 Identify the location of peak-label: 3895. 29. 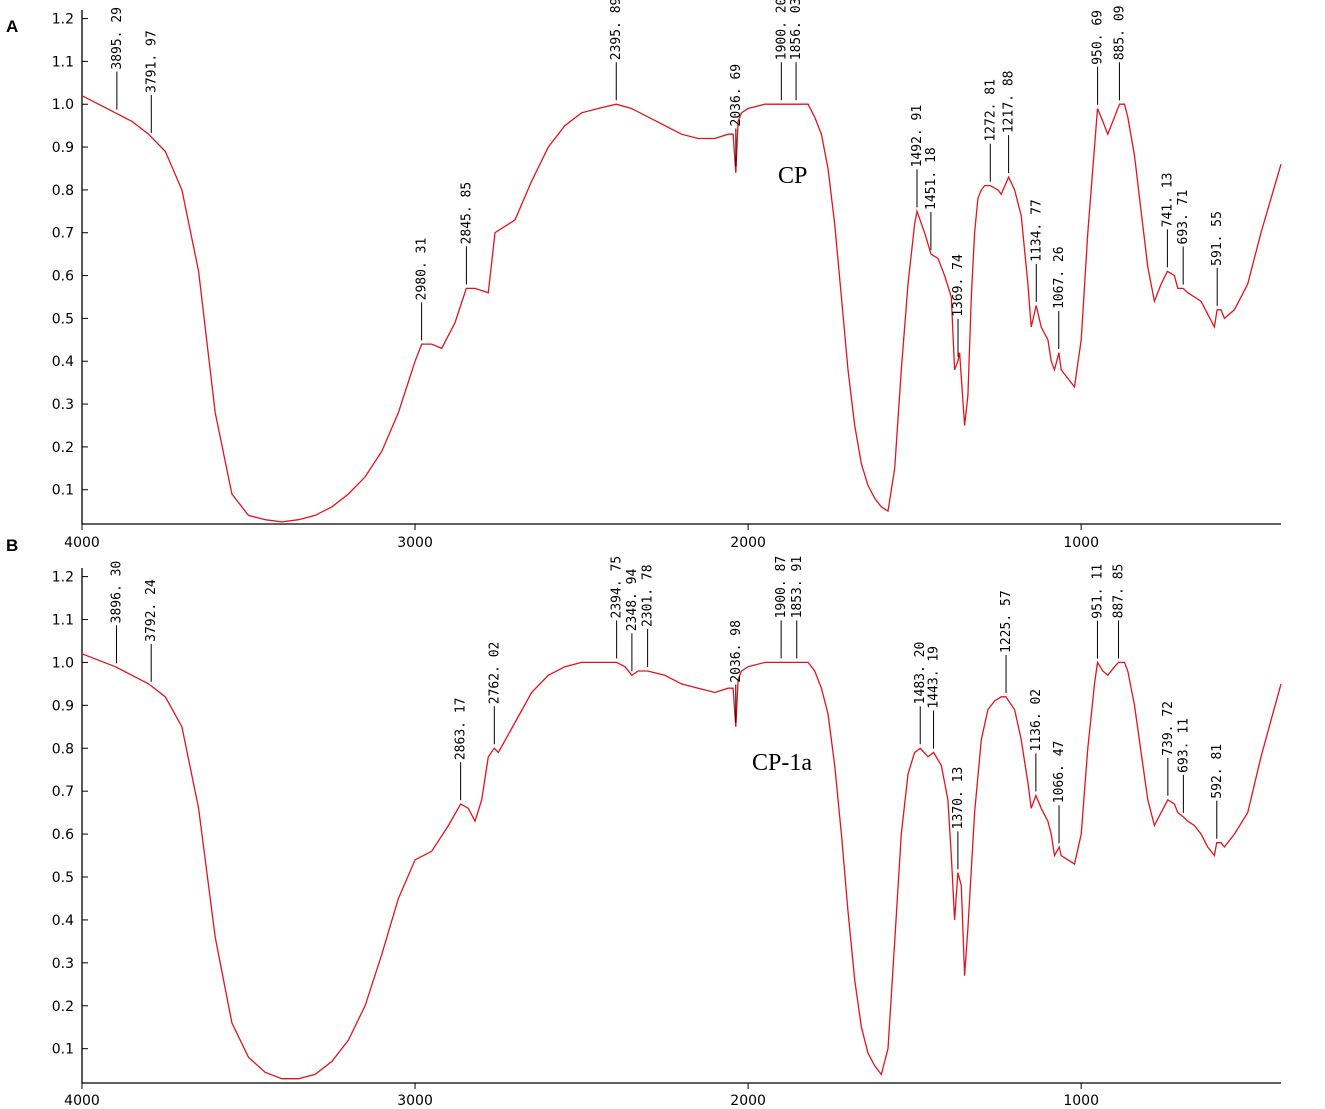
(117, 38).